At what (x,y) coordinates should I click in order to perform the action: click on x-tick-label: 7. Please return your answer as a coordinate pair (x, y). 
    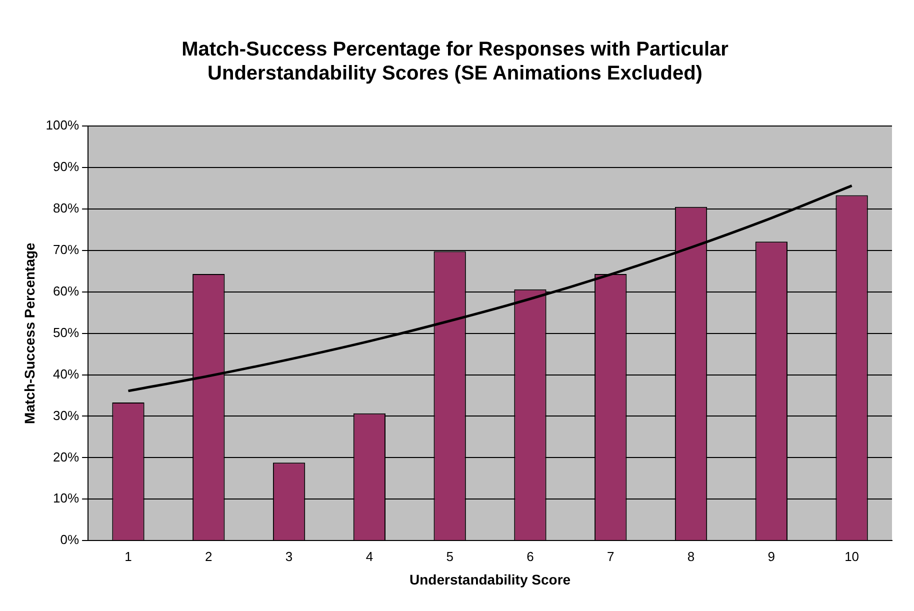
    Looking at the image, I should click on (610, 556).